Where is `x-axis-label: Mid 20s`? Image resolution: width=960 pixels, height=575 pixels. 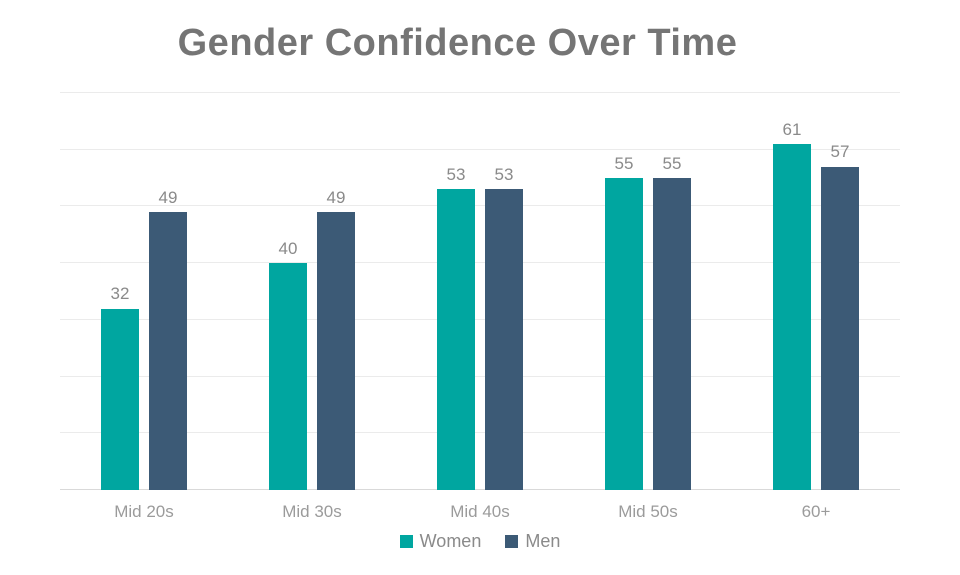
x-axis-label: Mid 20s is located at coordinates (144, 511).